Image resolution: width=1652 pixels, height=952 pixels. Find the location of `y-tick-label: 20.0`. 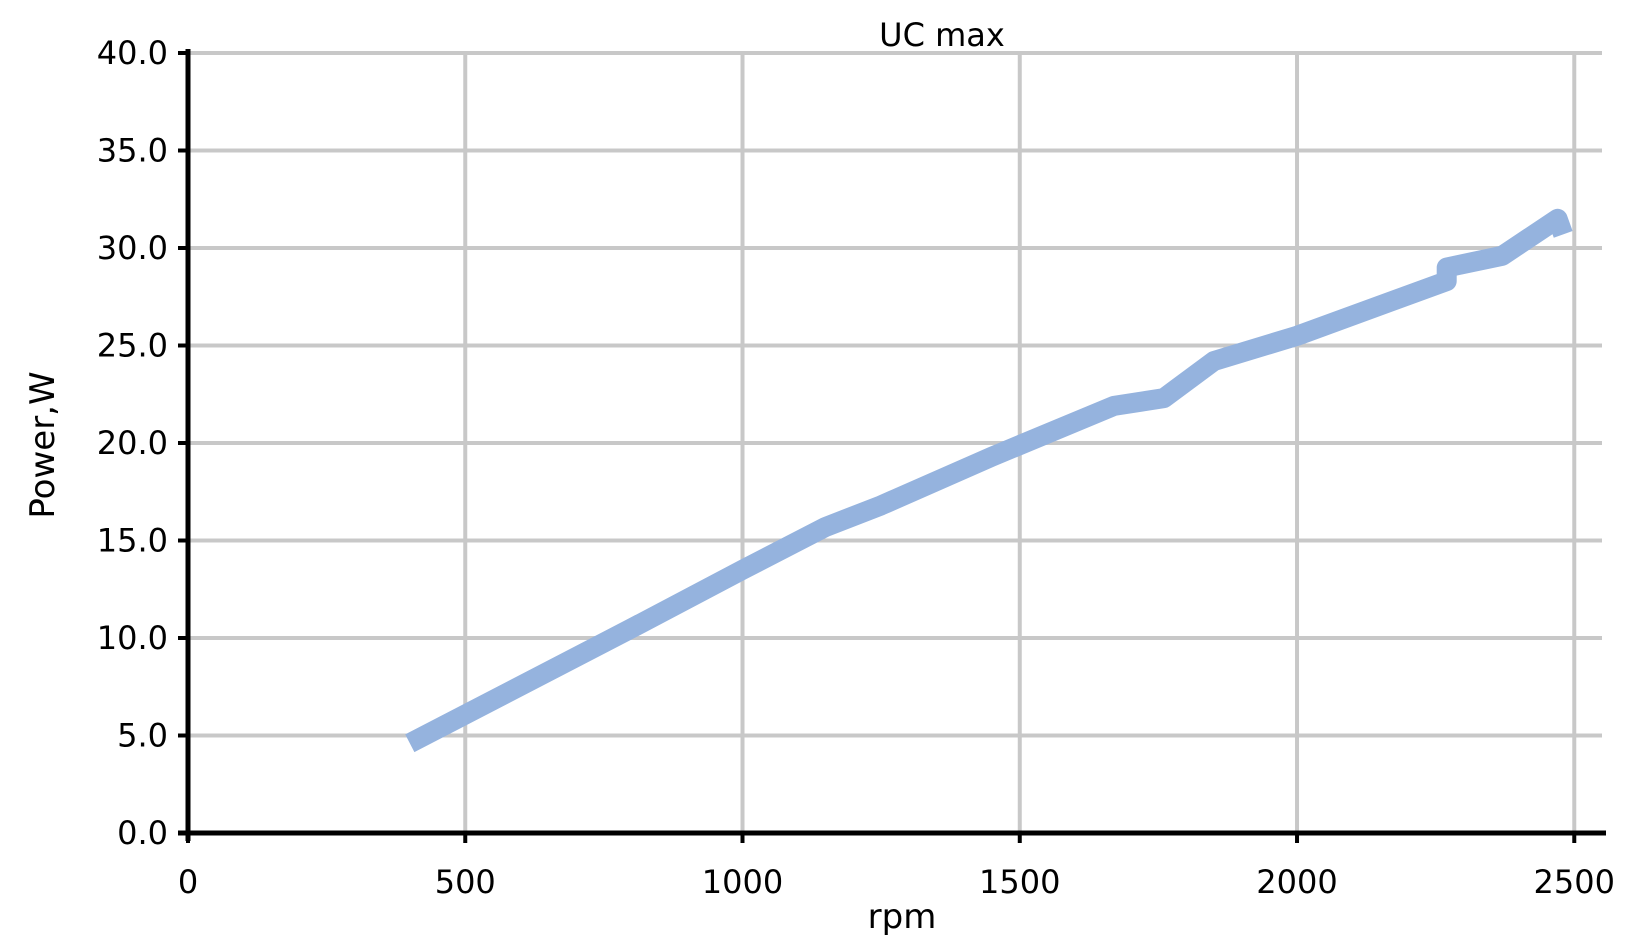

y-tick-label: 20.0 is located at coordinates (132, 443).